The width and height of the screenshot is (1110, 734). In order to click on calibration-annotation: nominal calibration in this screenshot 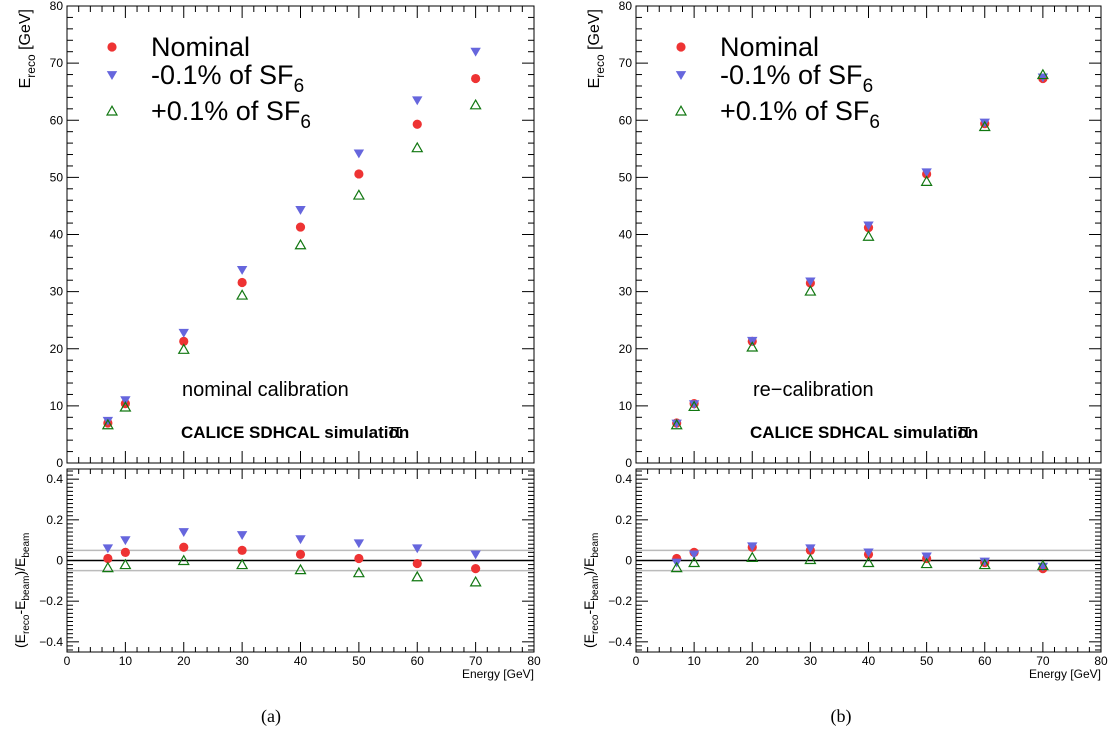, I will do `click(265, 390)`.